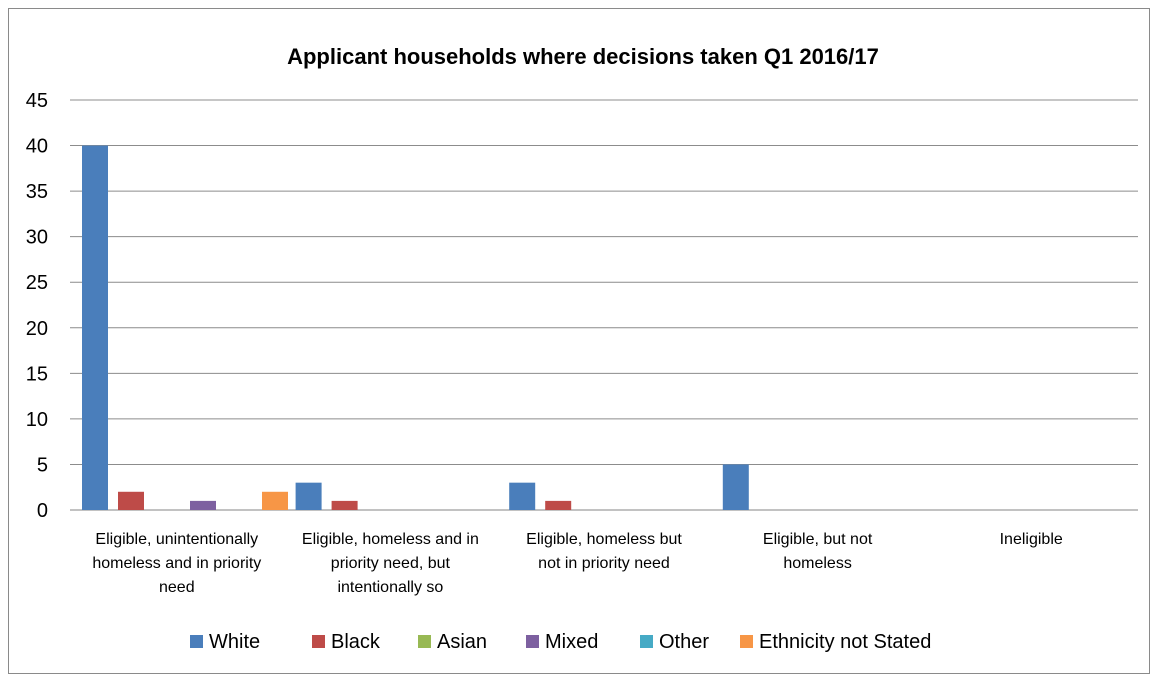  I want to click on y-tick-label: 45, so click(37, 101).